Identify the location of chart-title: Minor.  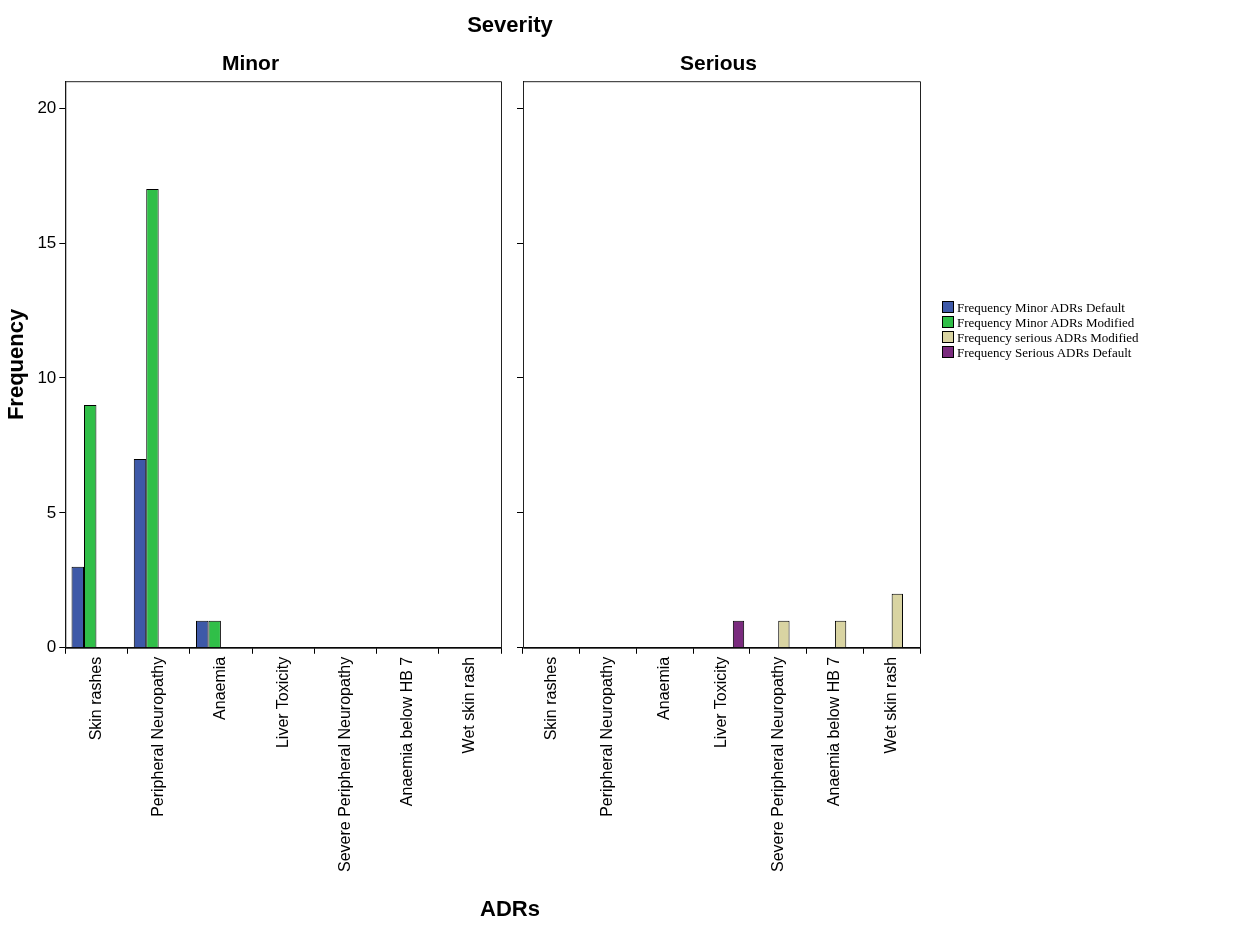
(250, 63).